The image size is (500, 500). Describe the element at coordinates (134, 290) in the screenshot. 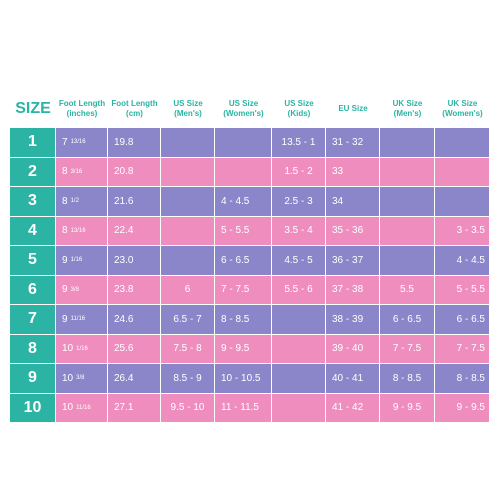

I see `foot-length-cm-cell: 23.8` at that location.